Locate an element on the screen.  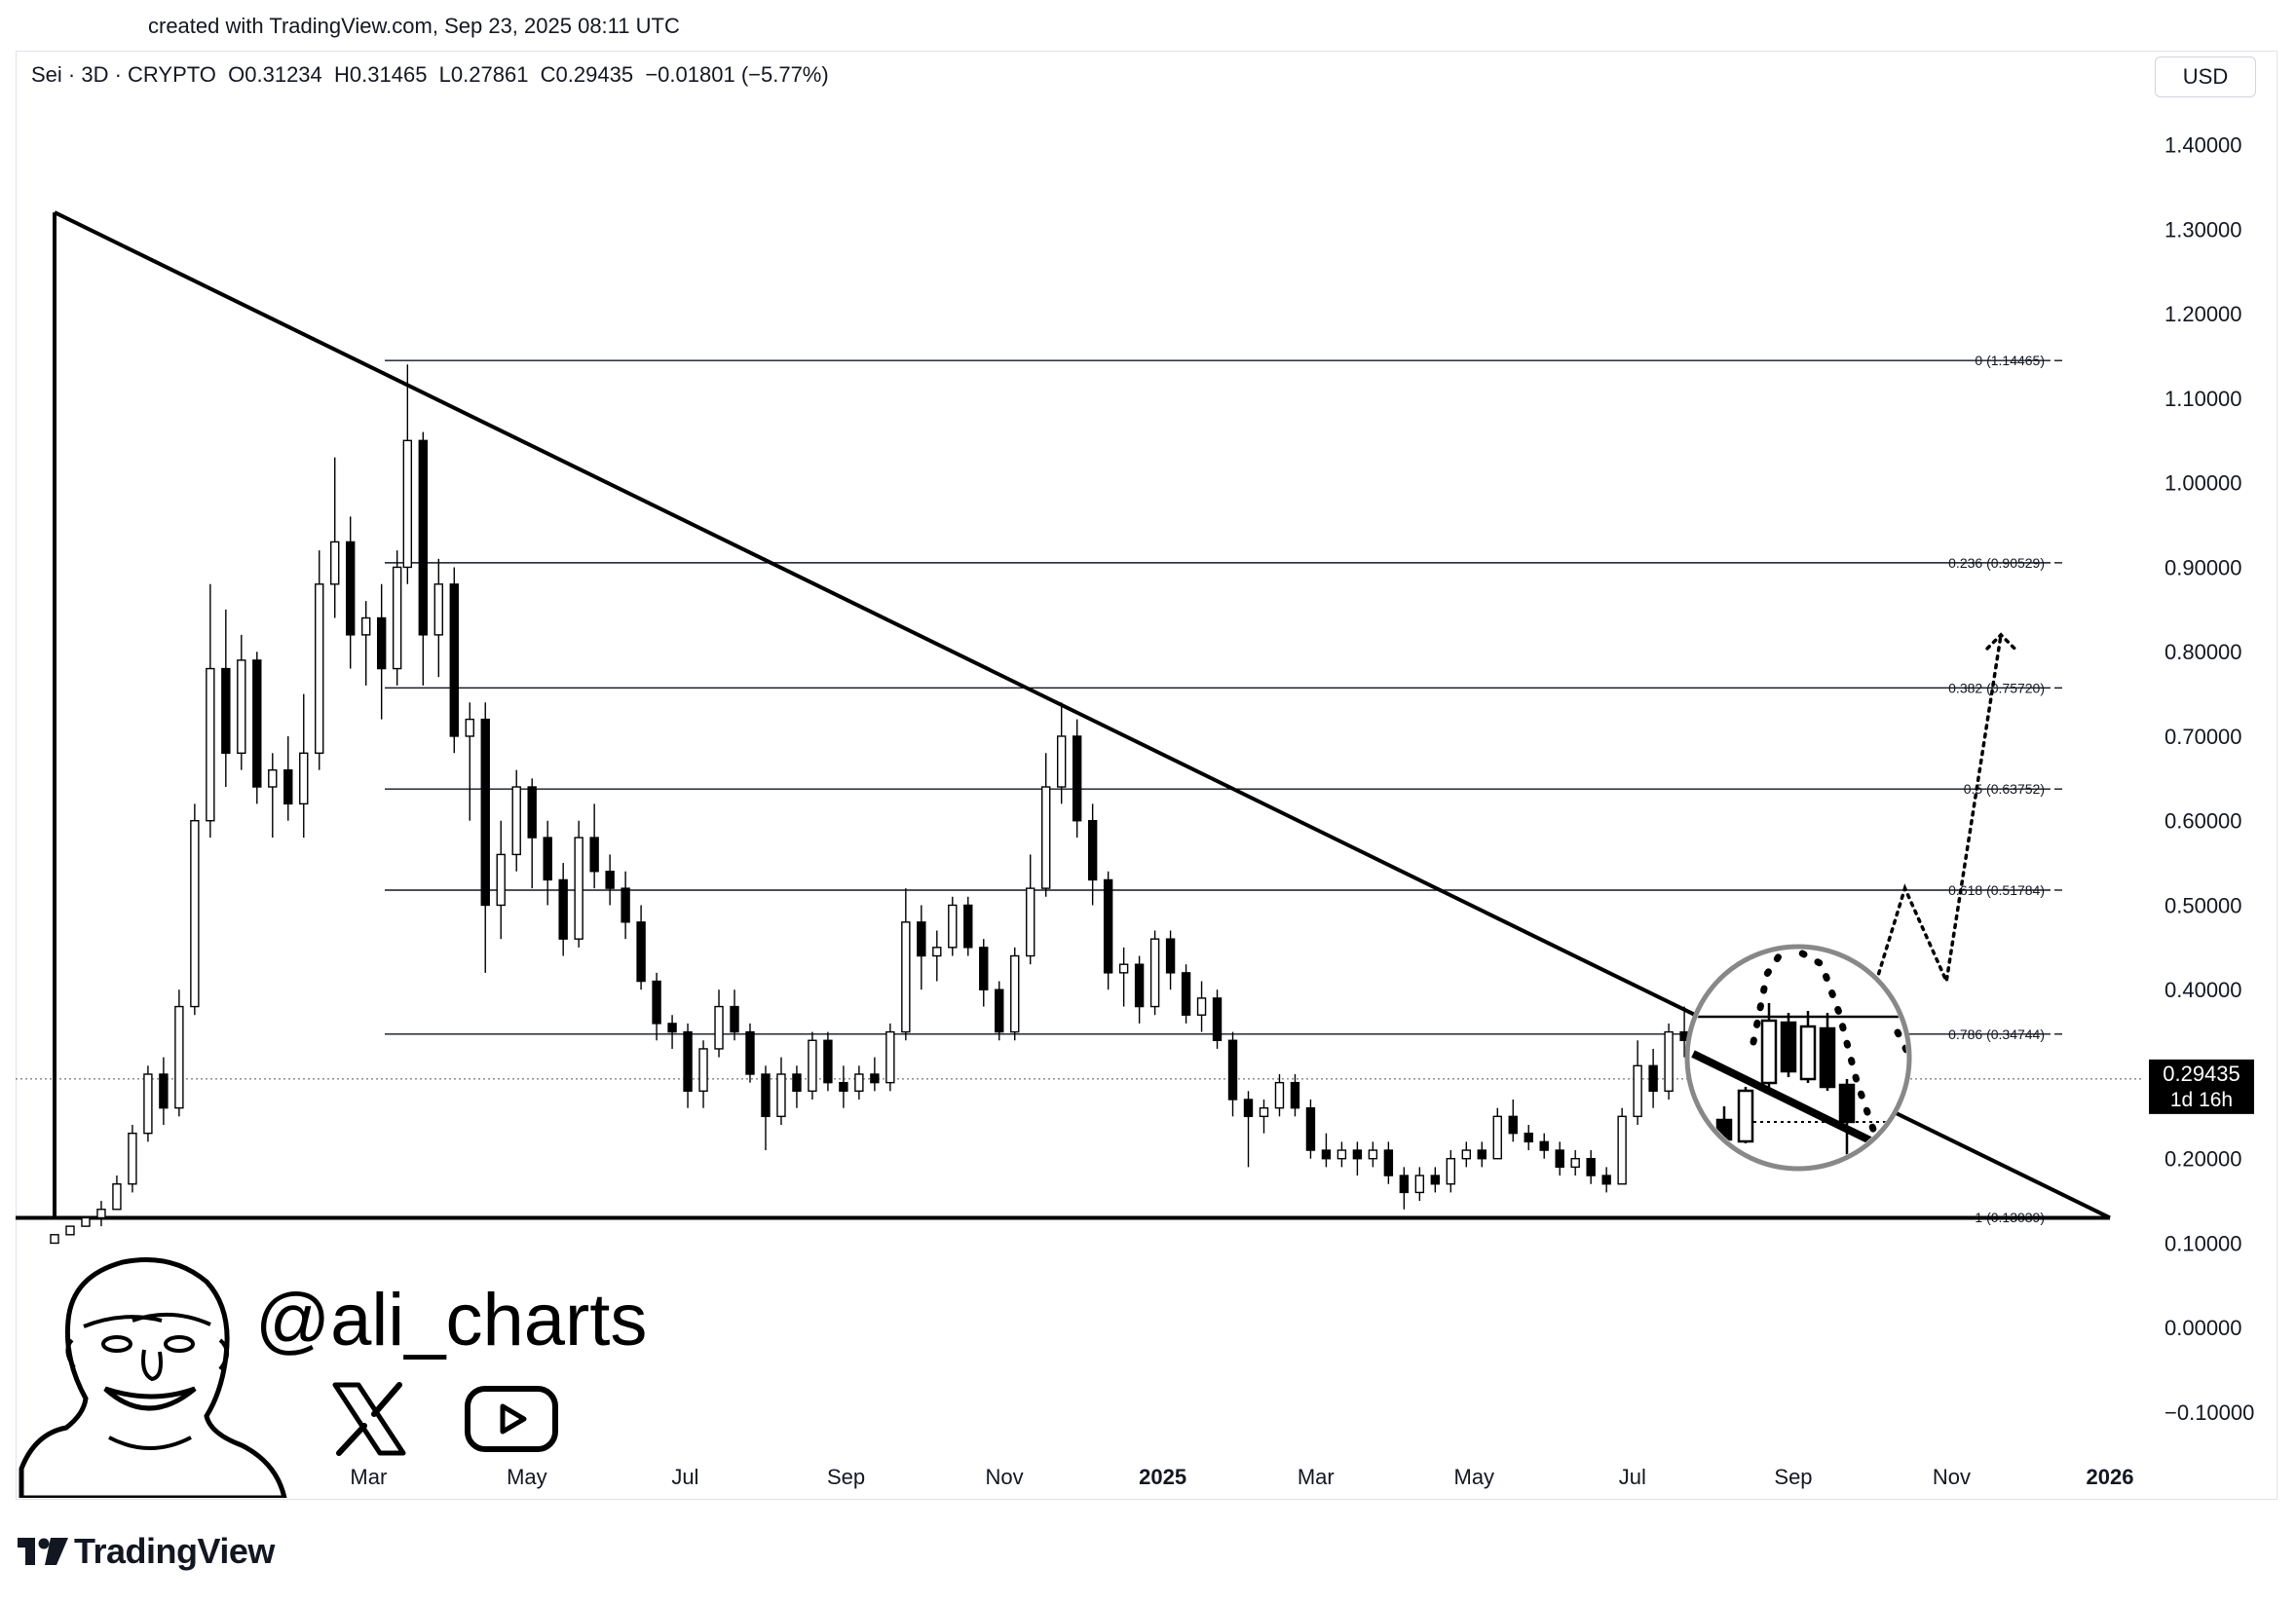
price-tag is located at coordinates (2201, 1086).